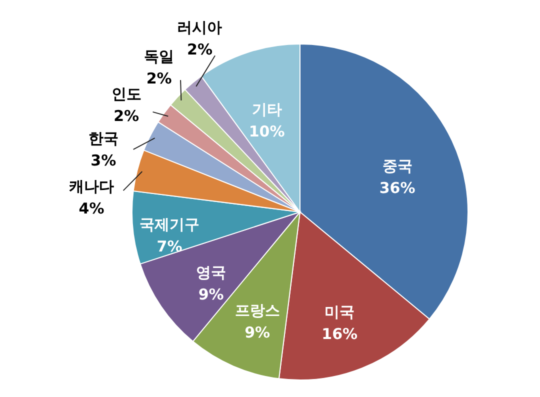 The image size is (540, 397). Describe the element at coordinates (397, 166) in the screenshot. I see `slice-label: 중국` at that location.